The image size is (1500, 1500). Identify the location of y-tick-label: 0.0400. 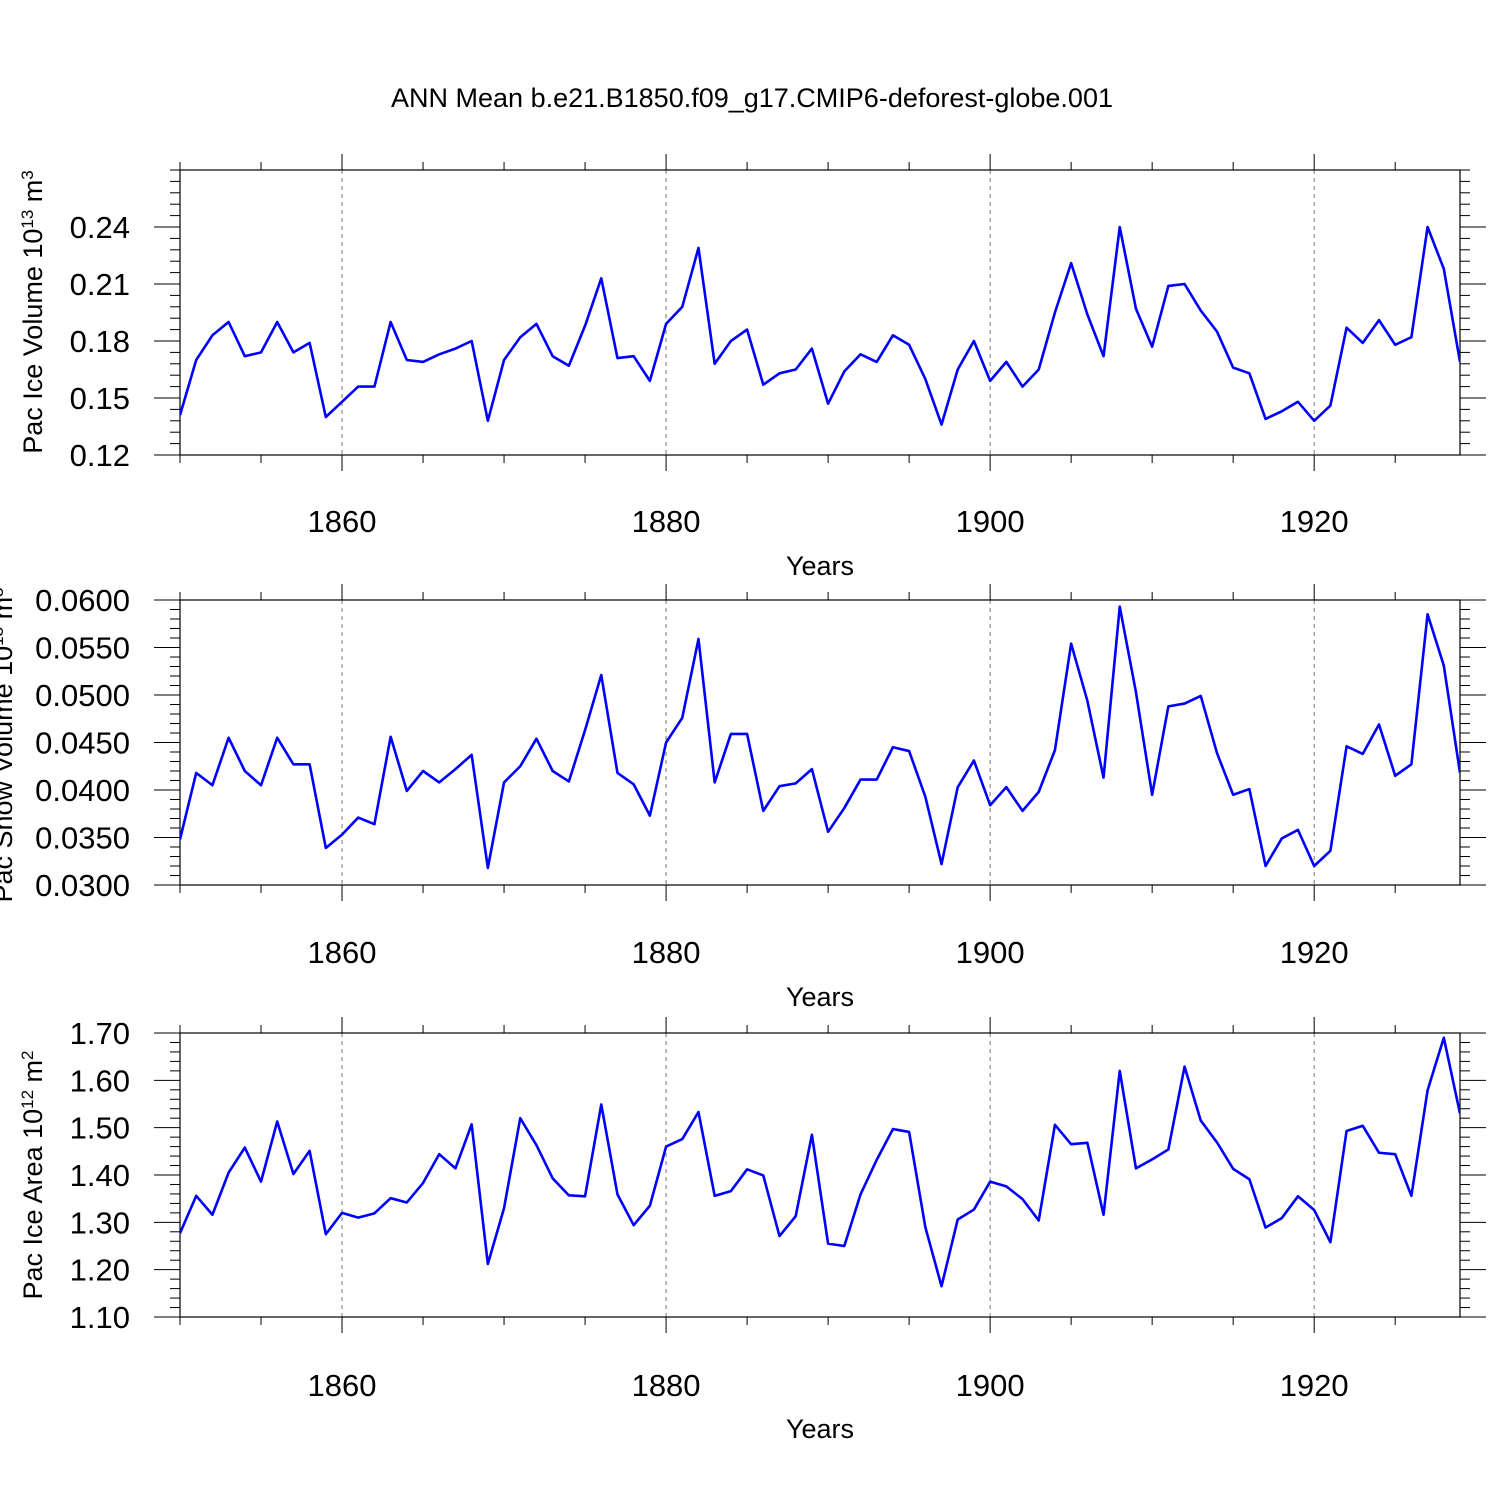
(82, 790).